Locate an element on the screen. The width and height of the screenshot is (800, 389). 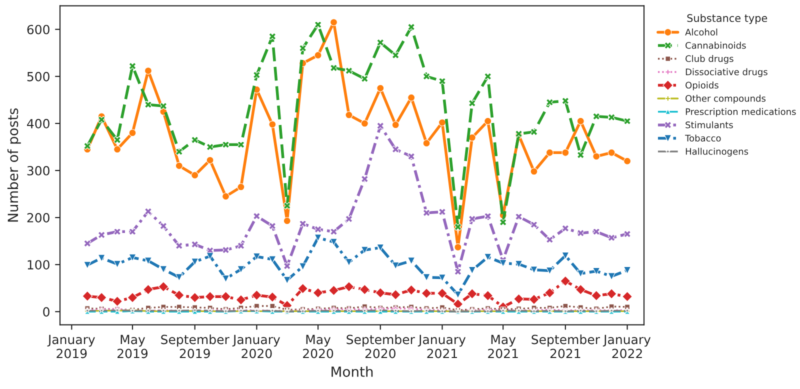
x-tick-label: May 2020 is located at coordinates (318, 346).